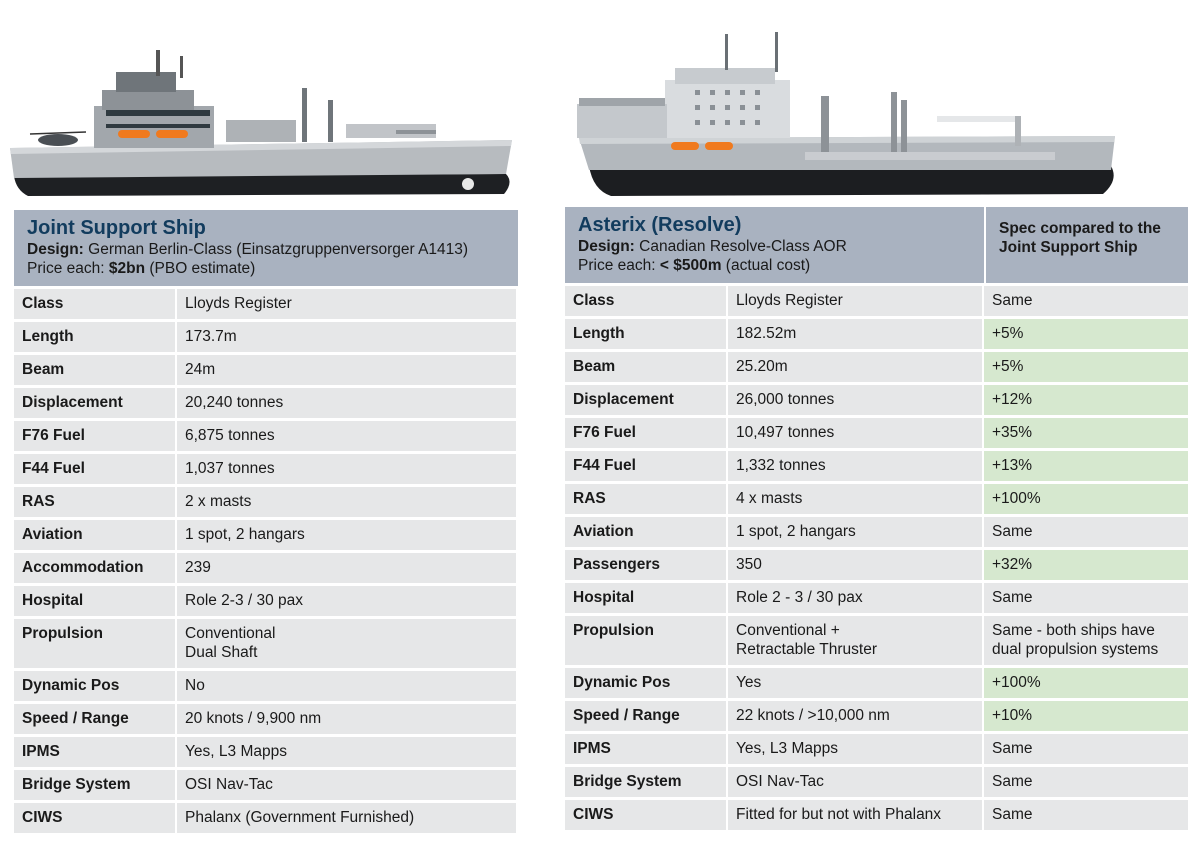 The image size is (1200, 847). I want to click on spec-value: Fitted for but not with Phalanx, so click(856, 815).